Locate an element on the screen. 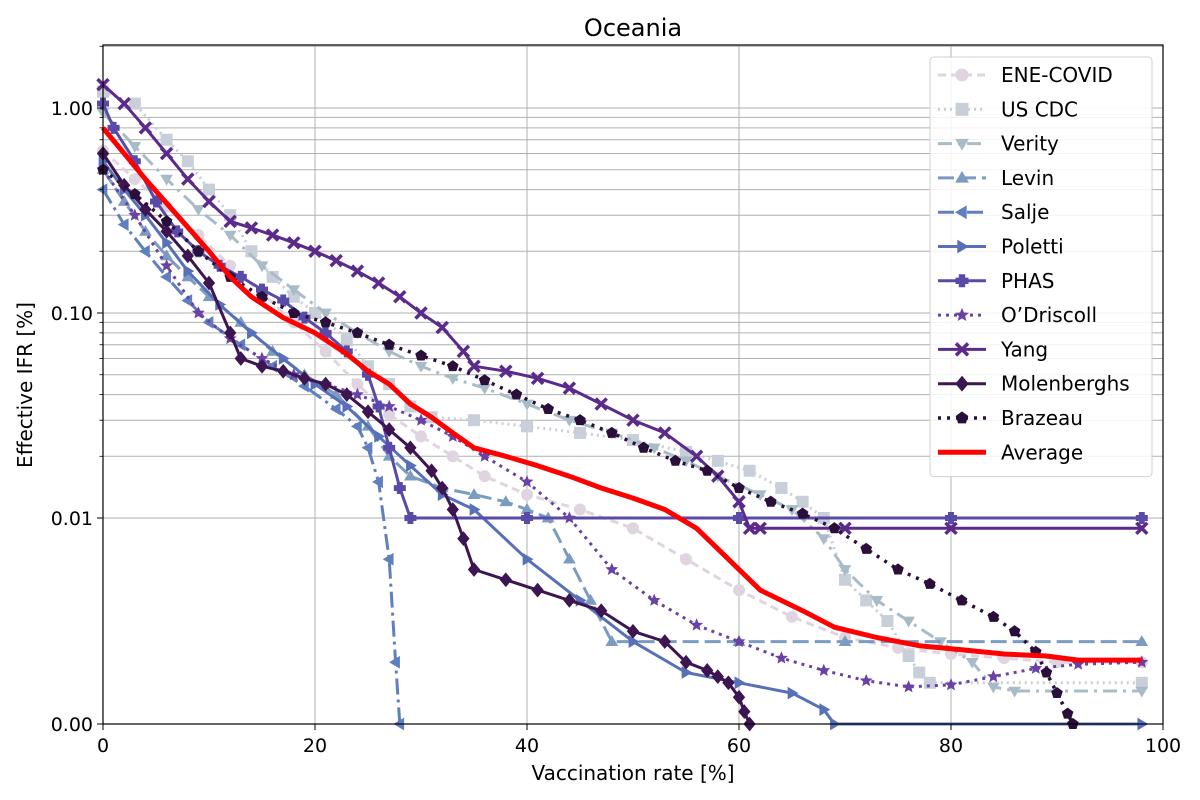  x-tick-label: 40 is located at coordinates (527, 746).